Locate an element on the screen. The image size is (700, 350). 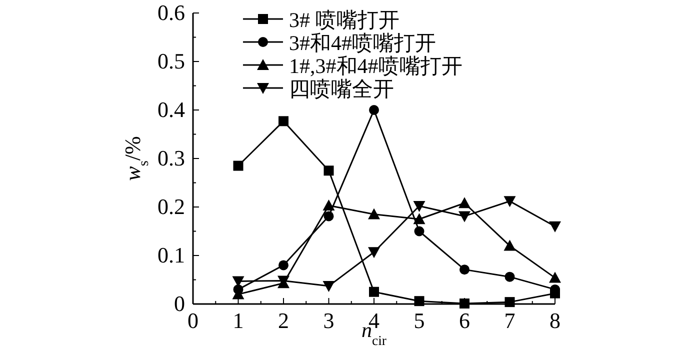
legend-label: 四喷嘴全开 is located at coordinates (341, 89).